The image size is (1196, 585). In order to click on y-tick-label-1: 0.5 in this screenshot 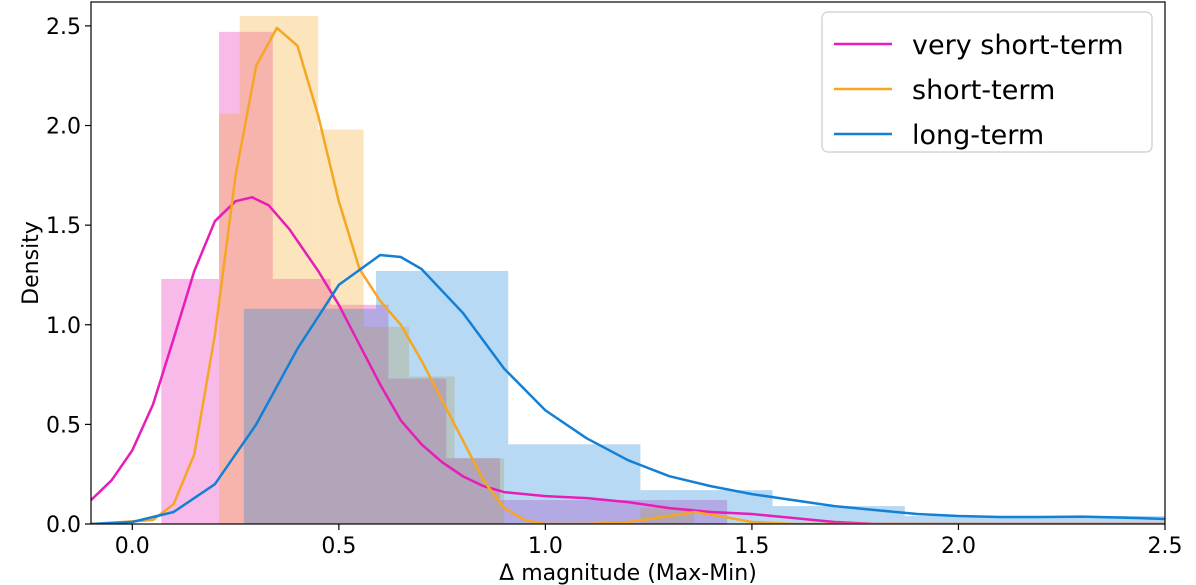, I will do `click(63, 425)`.